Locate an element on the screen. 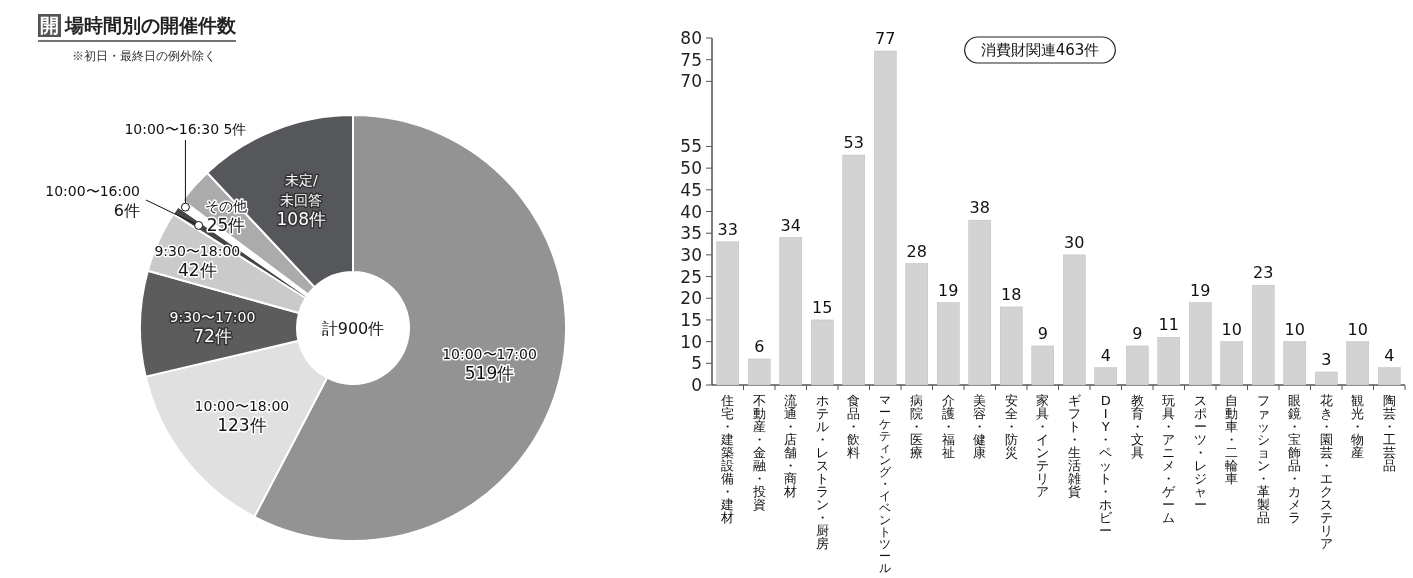  data-label: 28 is located at coordinates (916, 251).